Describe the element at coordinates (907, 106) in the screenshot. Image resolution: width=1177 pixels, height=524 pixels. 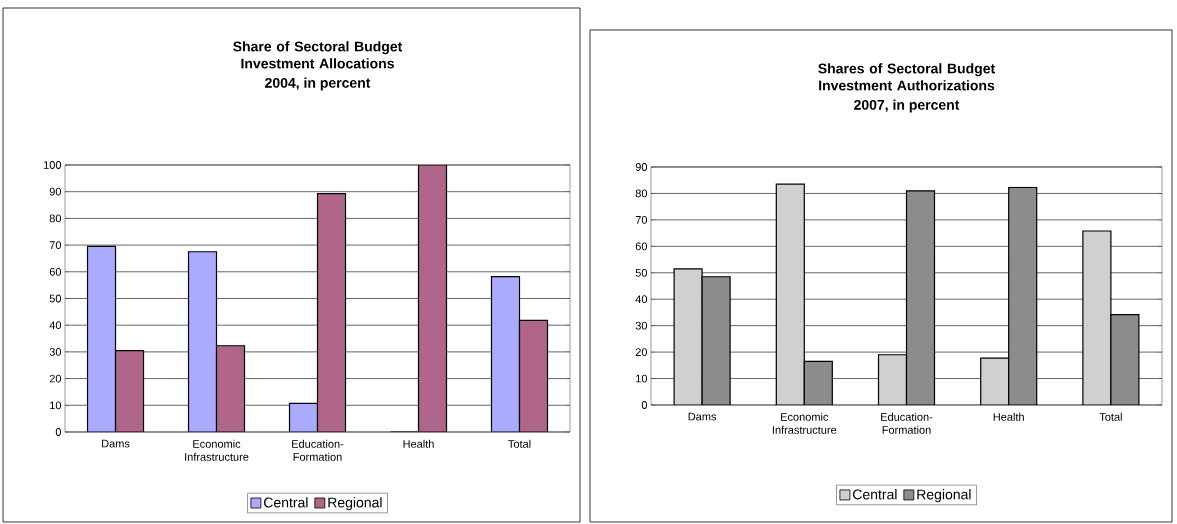
I see `chart-subtitle: 2007, in percent` at that location.